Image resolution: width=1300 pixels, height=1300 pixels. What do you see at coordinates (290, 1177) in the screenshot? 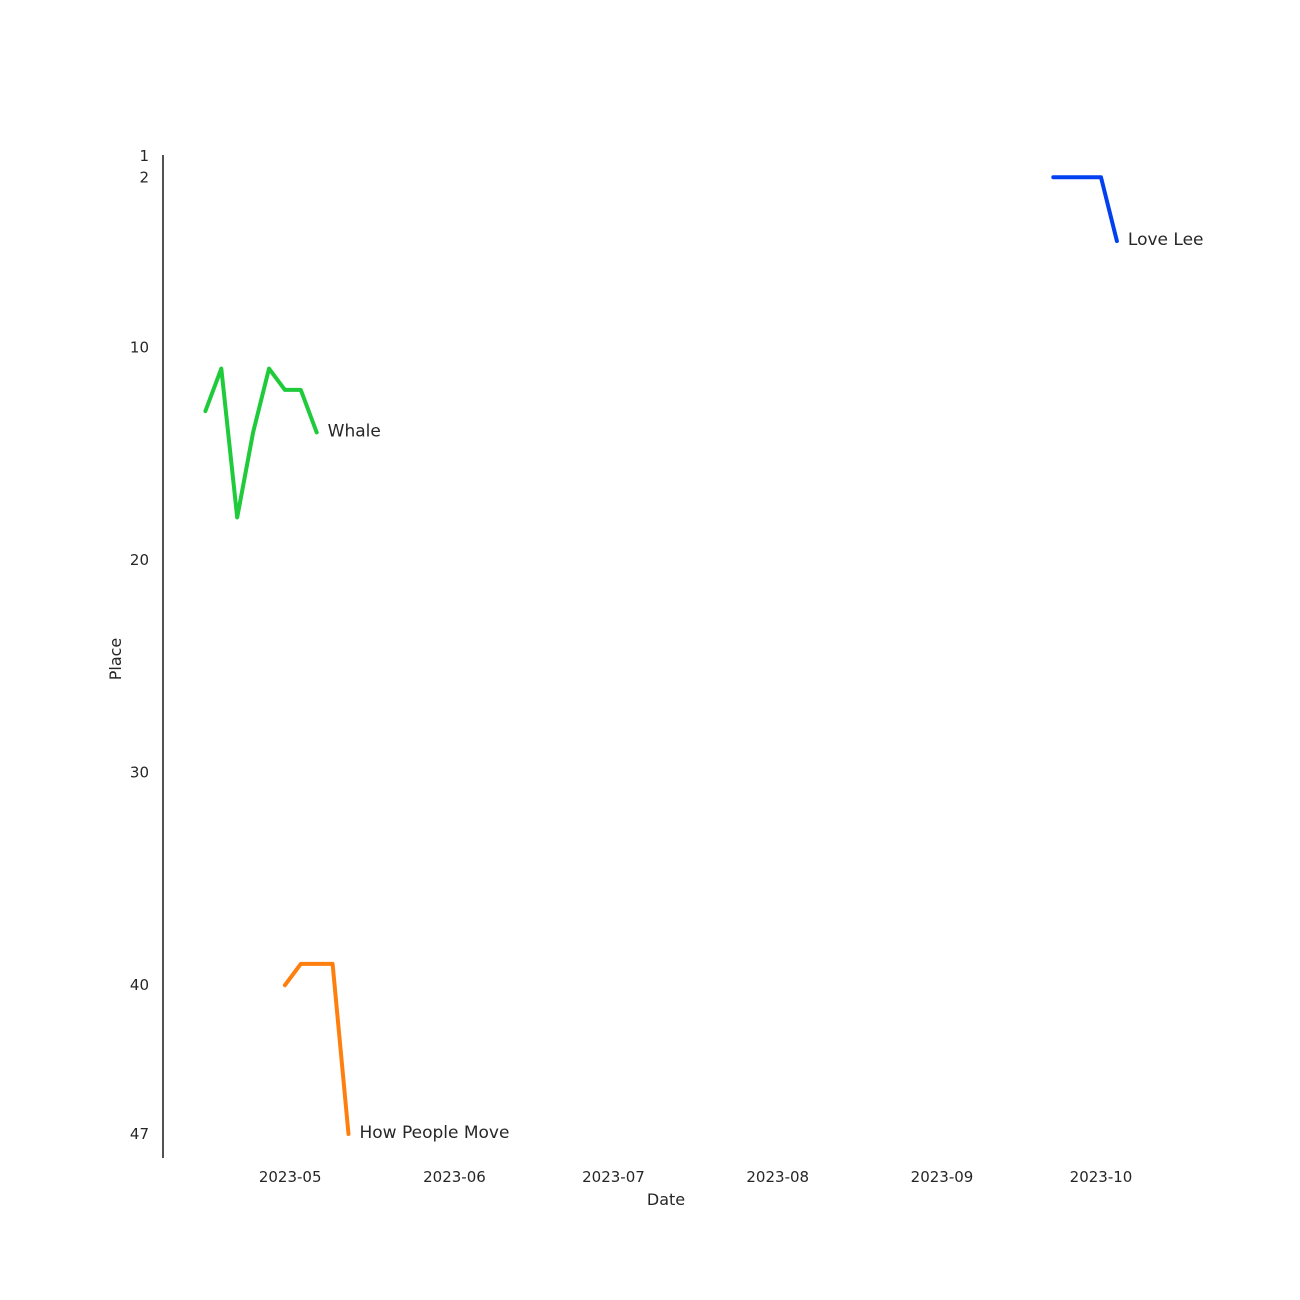
I see `x-tick-label: 2023-05` at bounding box center [290, 1177].